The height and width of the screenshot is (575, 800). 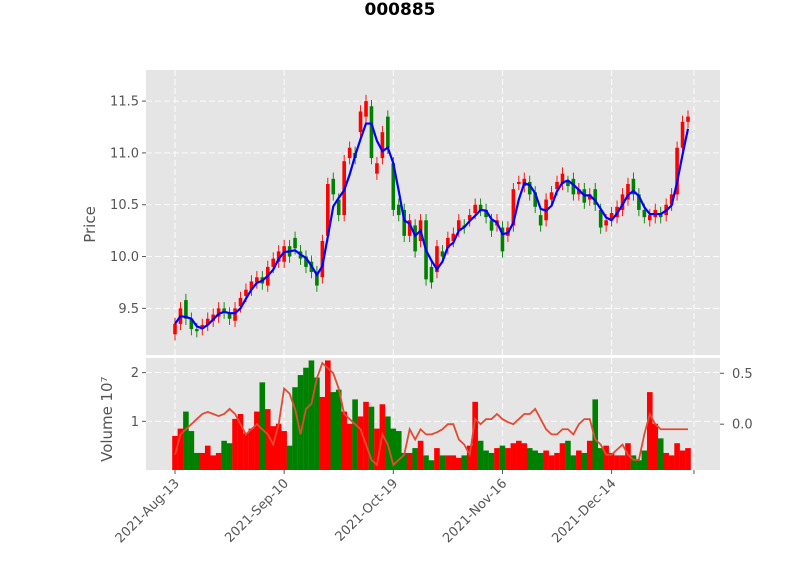 What do you see at coordinates (475, 511) in the screenshot?
I see `x-tick-label: 2021-Nov-16` at bounding box center [475, 511].